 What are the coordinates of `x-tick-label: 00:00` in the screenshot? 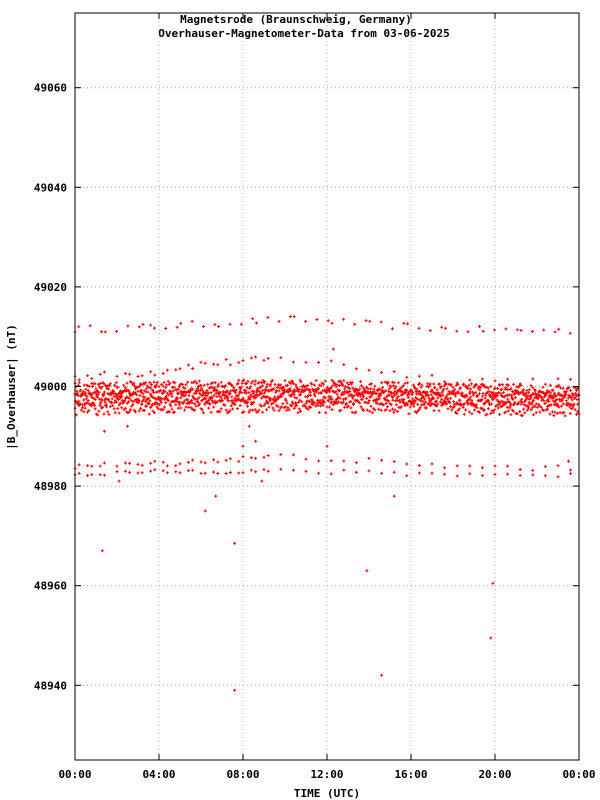 It's located at (578, 774).